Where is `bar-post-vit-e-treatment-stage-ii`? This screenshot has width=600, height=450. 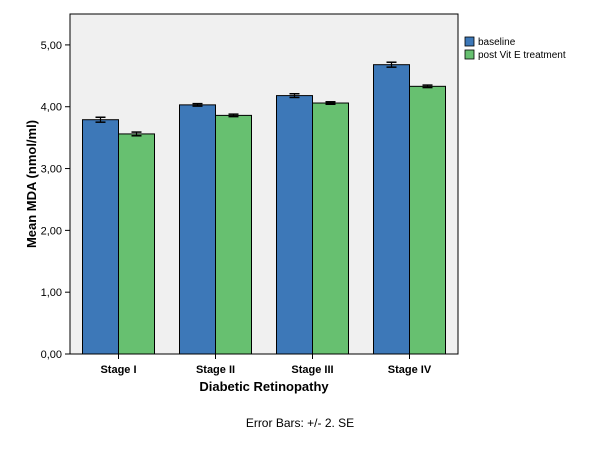
bar-post-vit-e-treatment-stage-ii is located at coordinates (233, 234).